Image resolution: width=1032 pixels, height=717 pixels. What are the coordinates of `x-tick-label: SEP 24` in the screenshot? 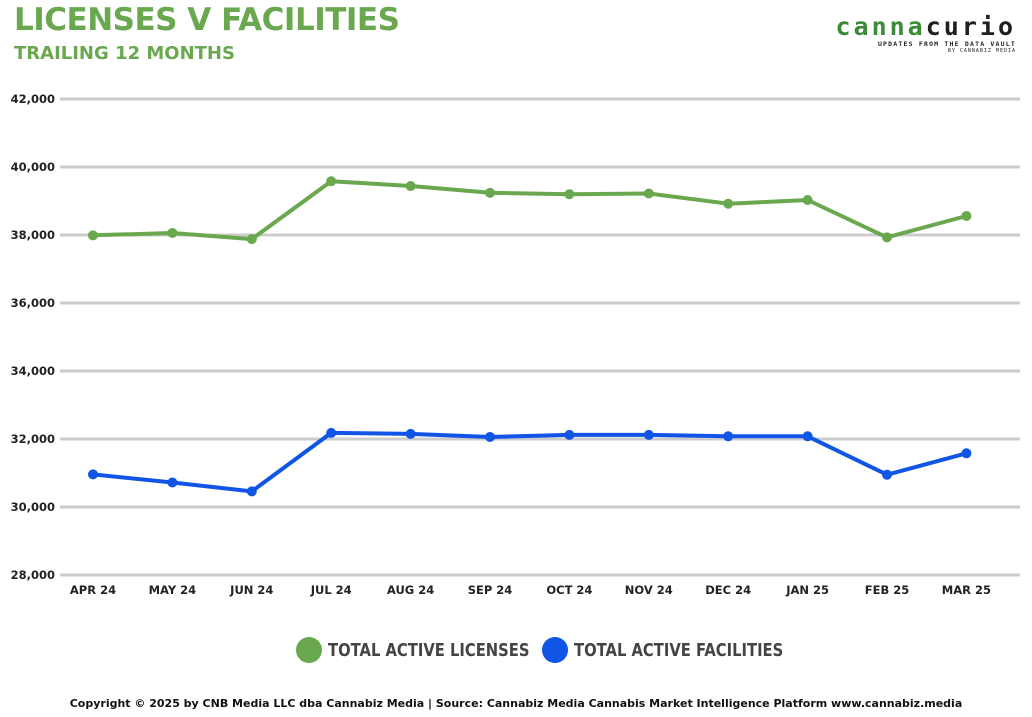 It's located at (490, 590).